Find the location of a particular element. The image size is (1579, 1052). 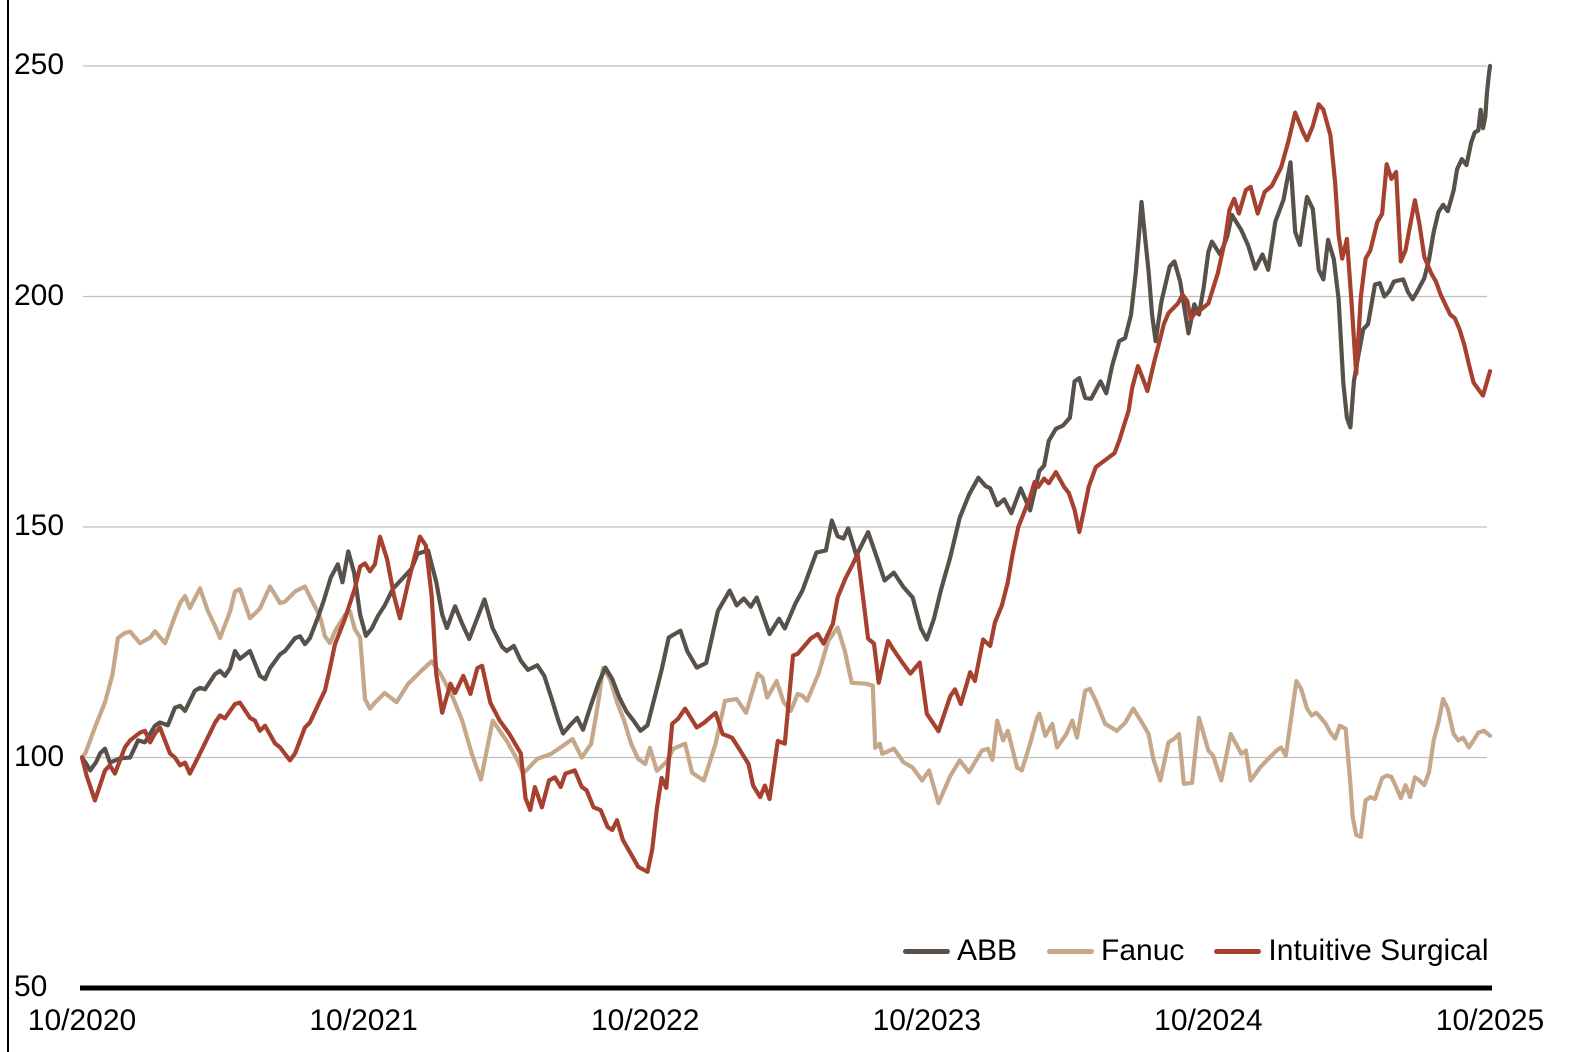

legend-label-abb: ABB is located at coordinates (987, 950).